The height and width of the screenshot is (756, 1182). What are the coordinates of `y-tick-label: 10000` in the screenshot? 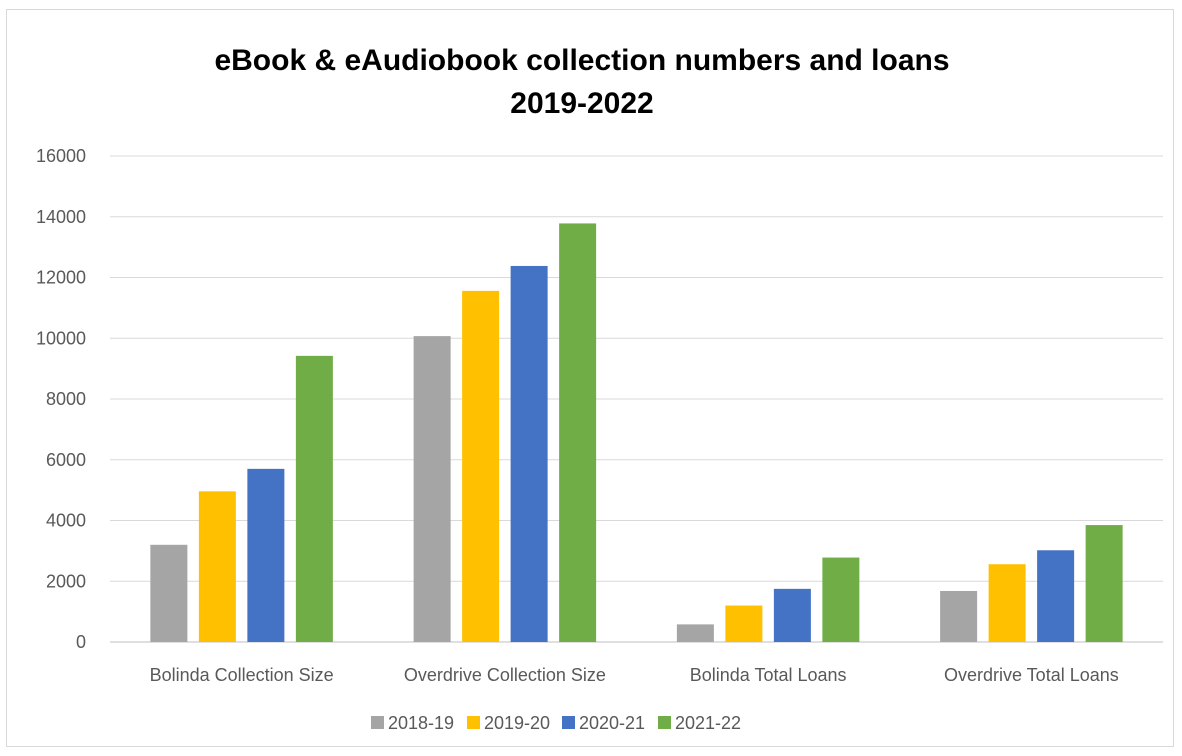 It's located at (61, 338).